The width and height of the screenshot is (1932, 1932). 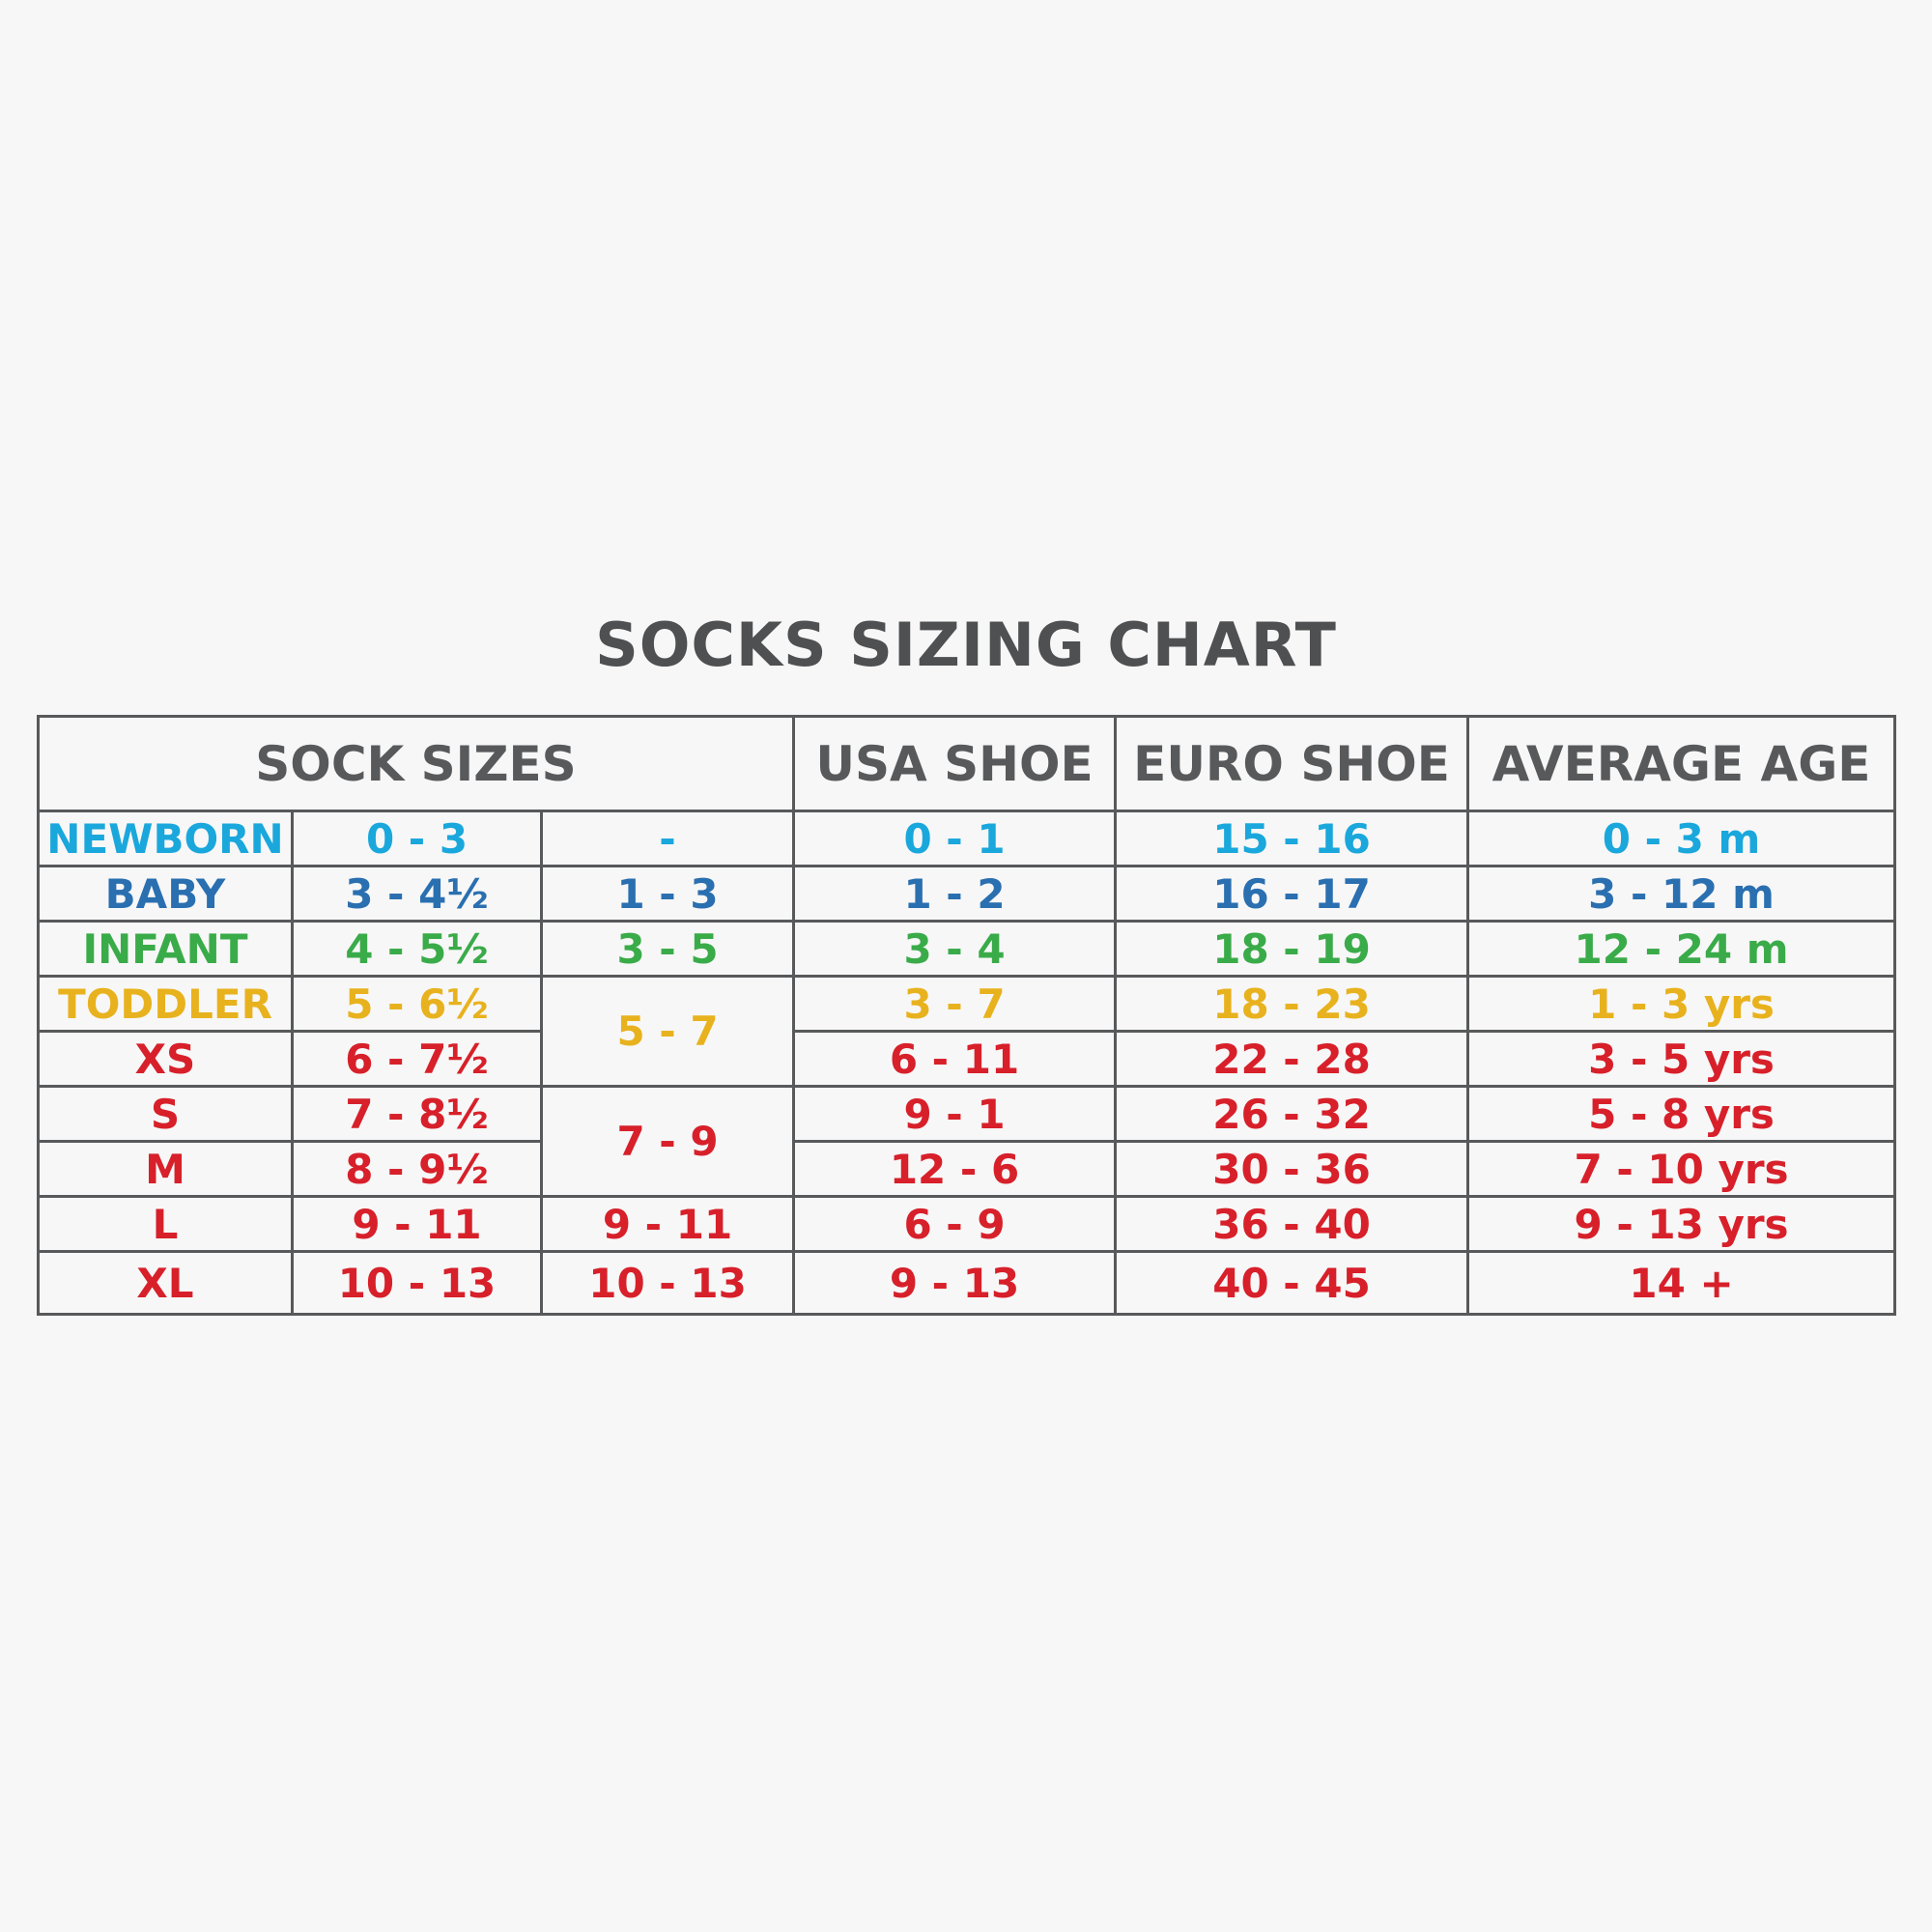 I want to click on euro-shoe: 40 - 45, so click(x=1292, y=1283).